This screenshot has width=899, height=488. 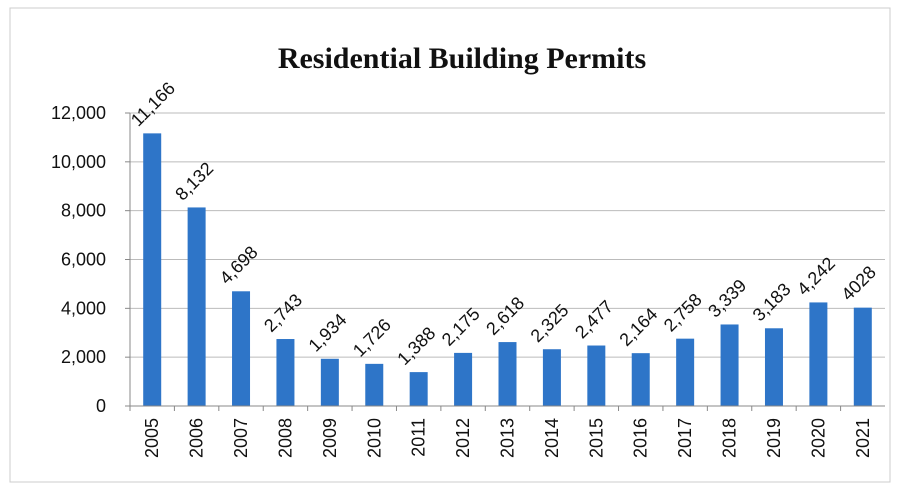 I want to click on x-tick-label: 2018, so click(x=730, y=438).